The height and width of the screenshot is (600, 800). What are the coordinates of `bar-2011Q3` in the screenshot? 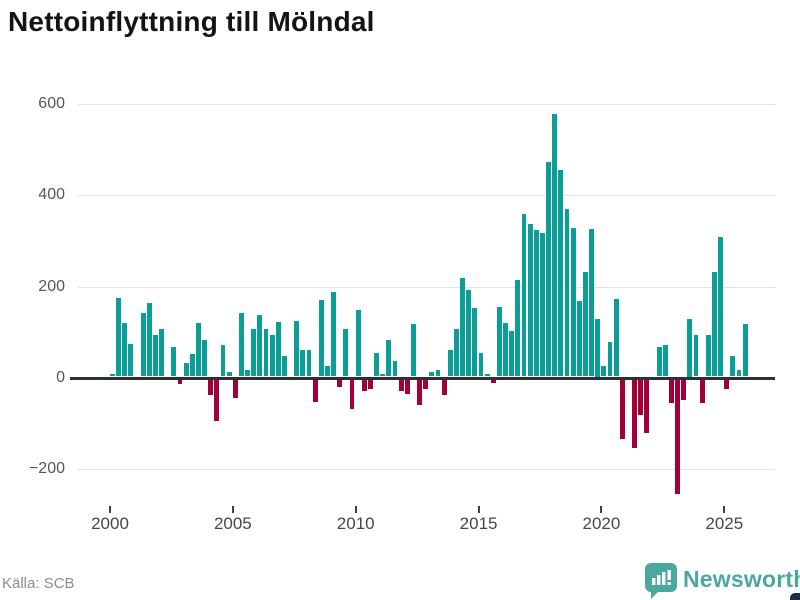 It's located at (395, 369).